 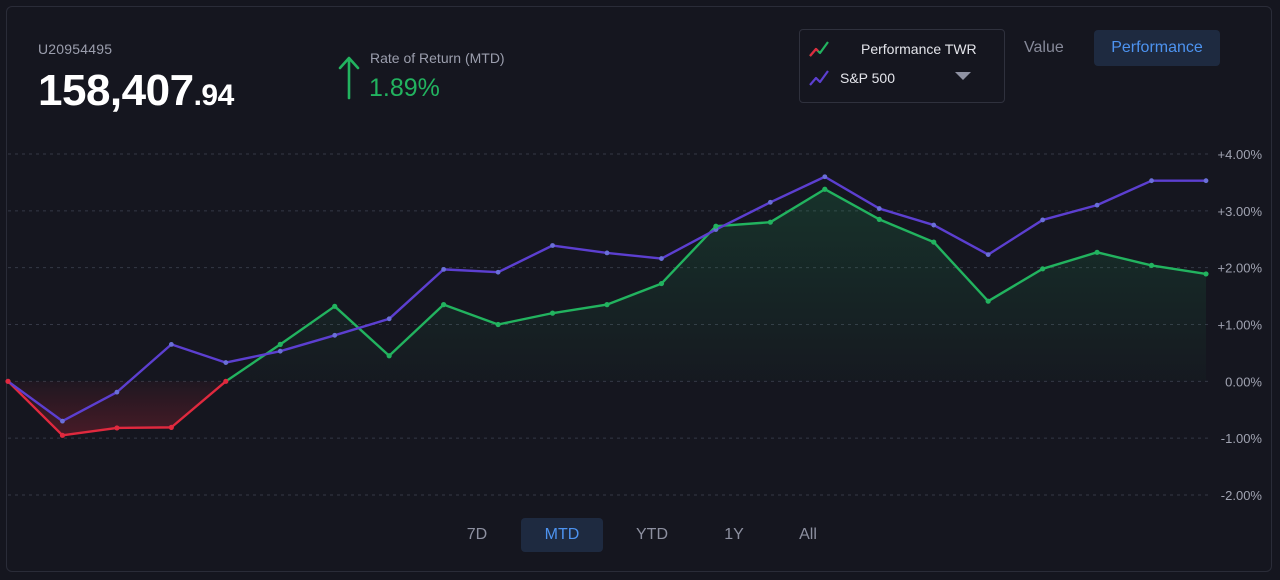 I want to click on account-id: U20954495, so click(x=75, y=49).